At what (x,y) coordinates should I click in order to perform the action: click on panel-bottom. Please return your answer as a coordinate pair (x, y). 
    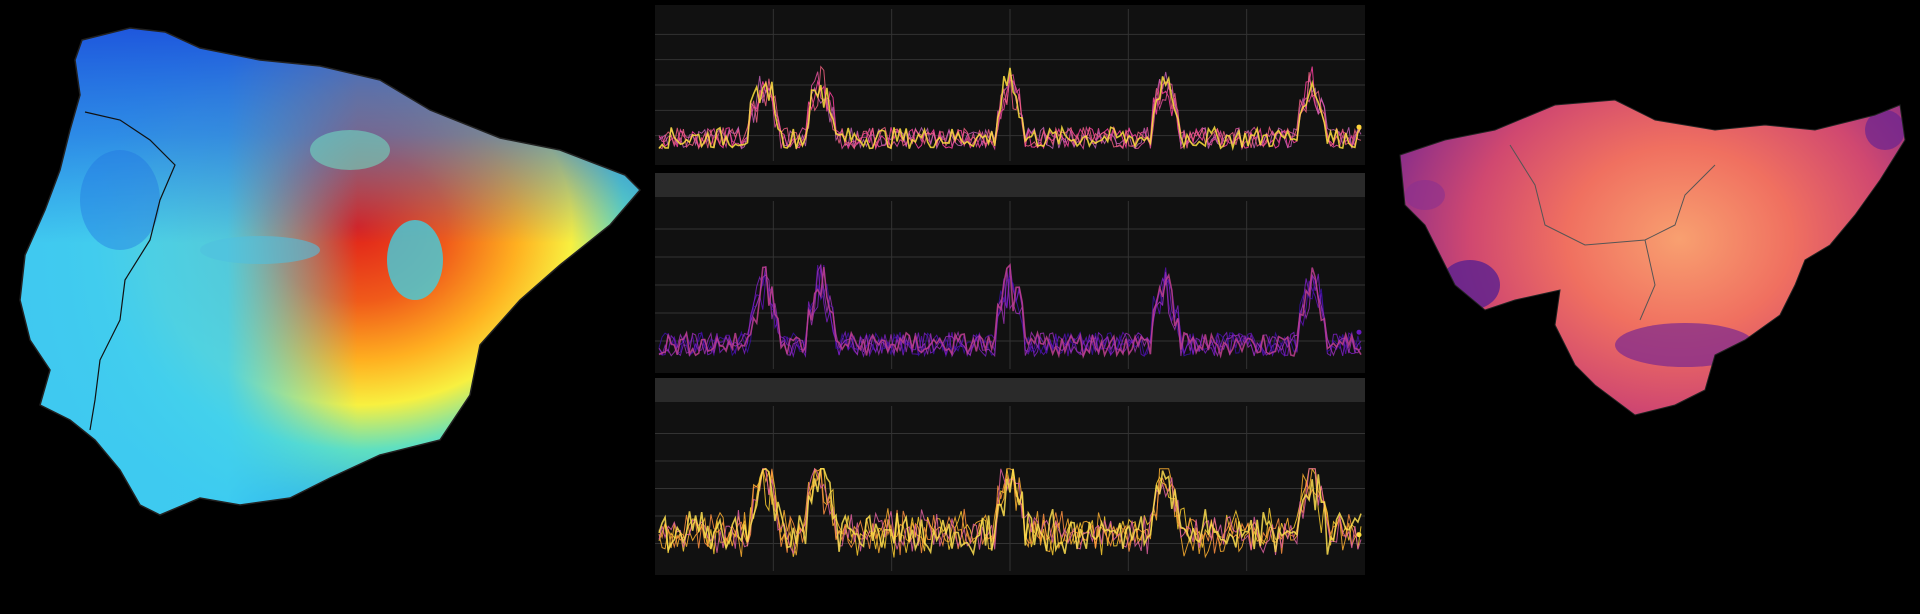
    Looking at the image, I should click on (1010, 476).